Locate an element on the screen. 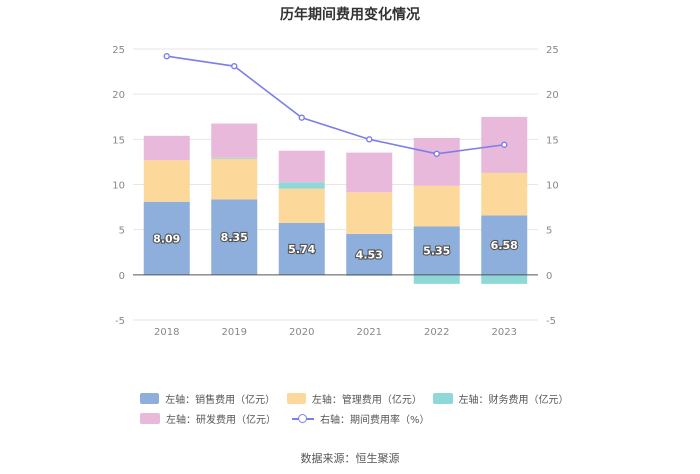 Image resolution: width=700 pixels, height=474 pixels. legend-item-rnd: 左轴：研发费用（亿元） is located at coordinates (208, 418).